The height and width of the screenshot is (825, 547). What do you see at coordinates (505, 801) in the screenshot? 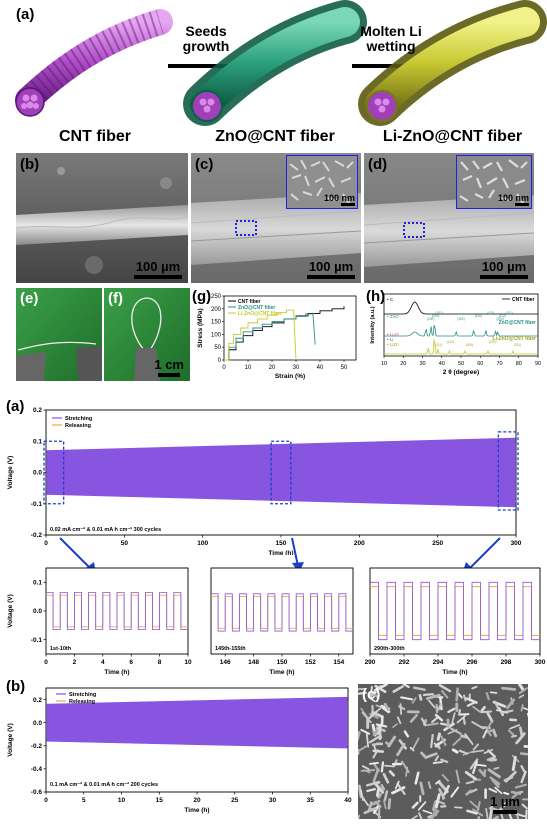
I see `scalebar-fig2-c-text: 1 µm` at bounding box center [505, 801].